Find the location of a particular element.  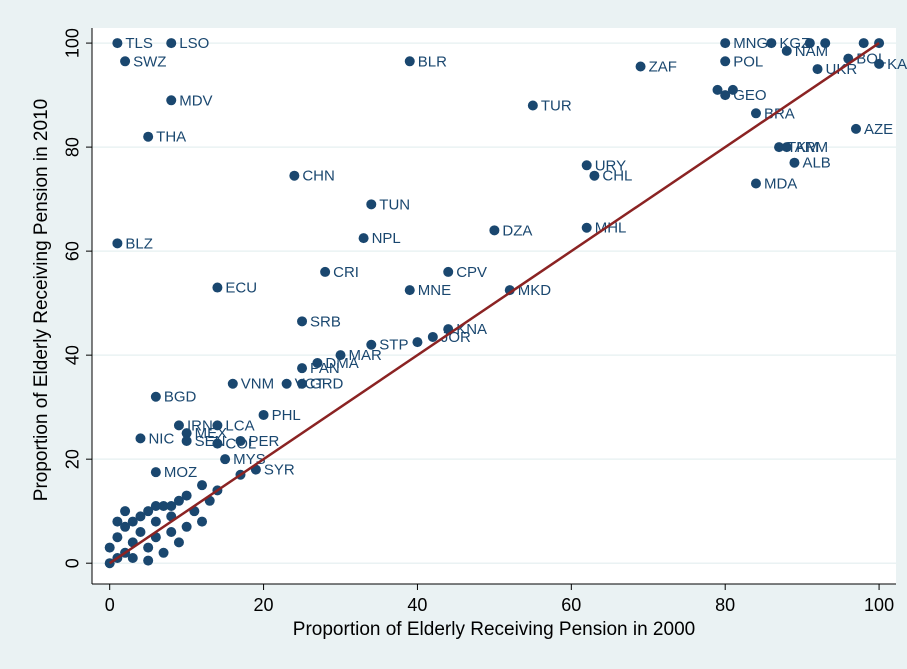

point-label: LSO is located at coordinates (194, 43).